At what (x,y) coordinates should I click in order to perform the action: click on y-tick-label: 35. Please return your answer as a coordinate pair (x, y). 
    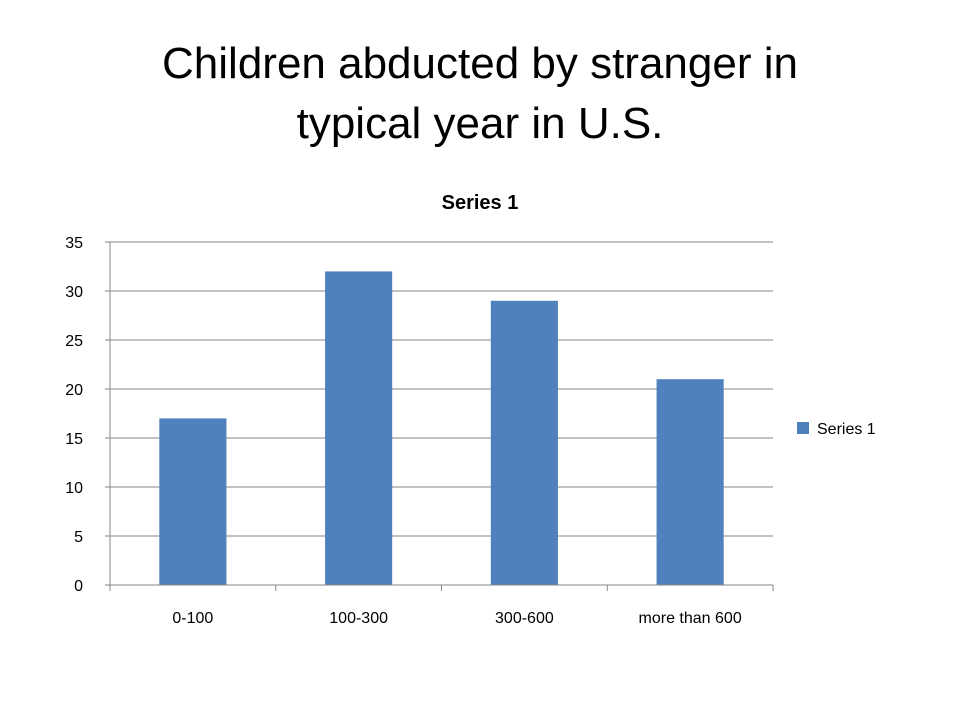
    Looking at the image, I should click on (74, 243).